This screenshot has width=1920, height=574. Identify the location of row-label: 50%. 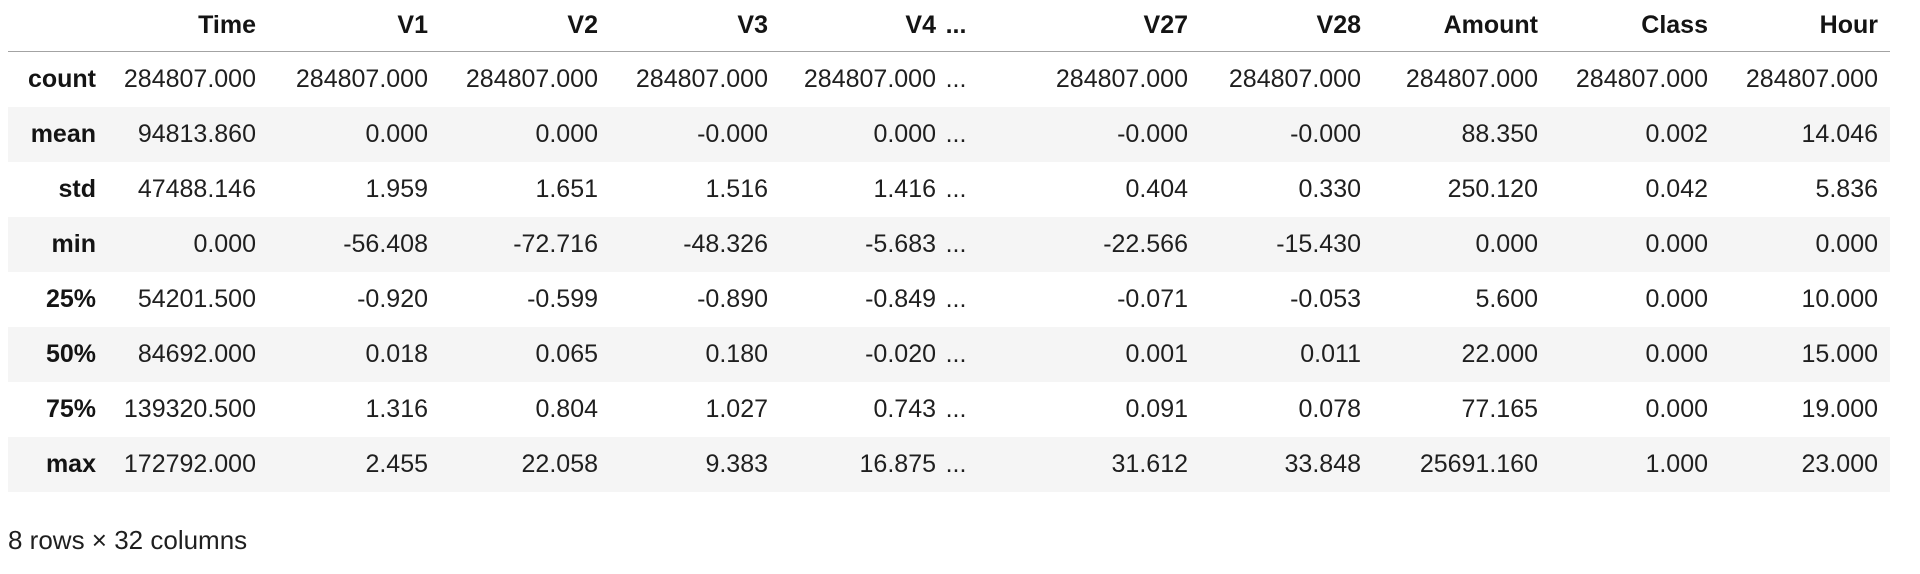
(70, 354).